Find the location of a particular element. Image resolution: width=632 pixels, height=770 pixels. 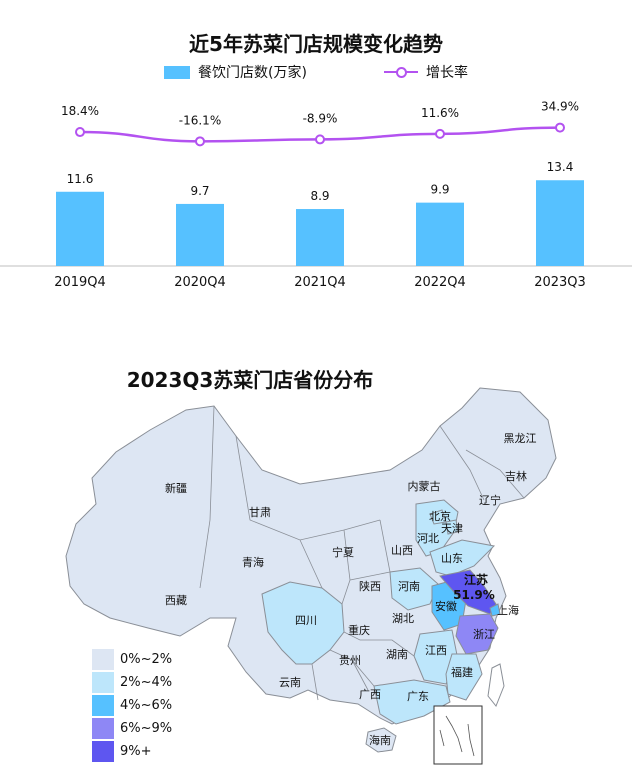

map-region-label: 西藏 is located at coordinates (176, 600).